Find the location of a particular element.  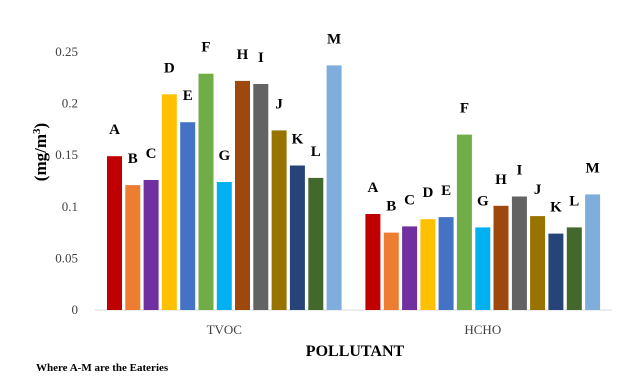

bar-tvoc-i is located at coordinates (261, 197).